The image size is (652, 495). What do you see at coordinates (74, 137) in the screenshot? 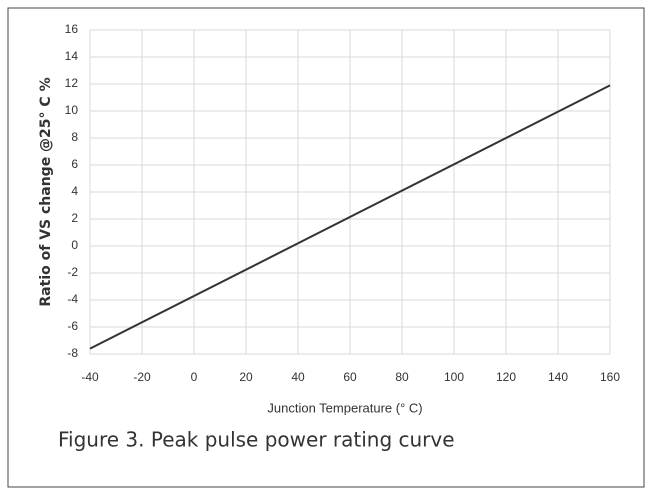
I see `y-tick-label: 8` at bounding box center [74, 137].